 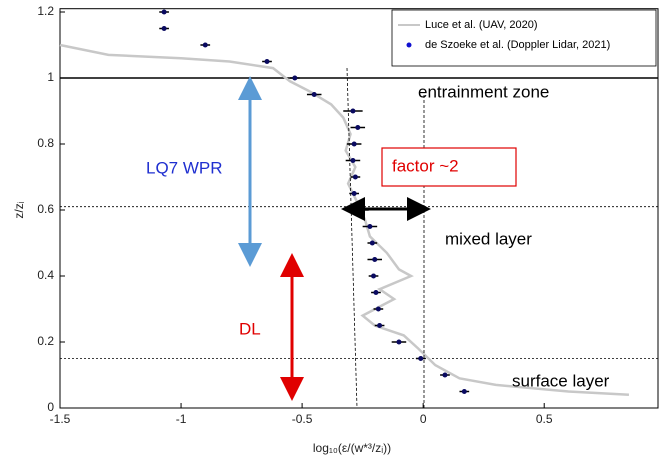 What do you see at coordinates (45, 275) in the screenshot?
I see `y-tick-label: 0.4` at bounding box center [45, 275].